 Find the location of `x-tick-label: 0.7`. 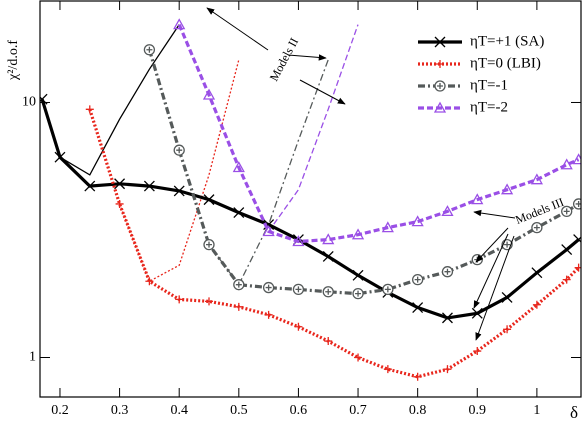

x-tick-label: 0.7 is located at coordinates (358, 410).